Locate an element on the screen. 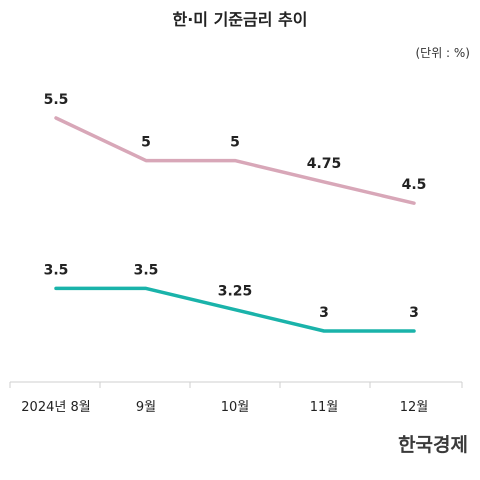  x-tick-label: 12월 is located at coordinates (414, 407).